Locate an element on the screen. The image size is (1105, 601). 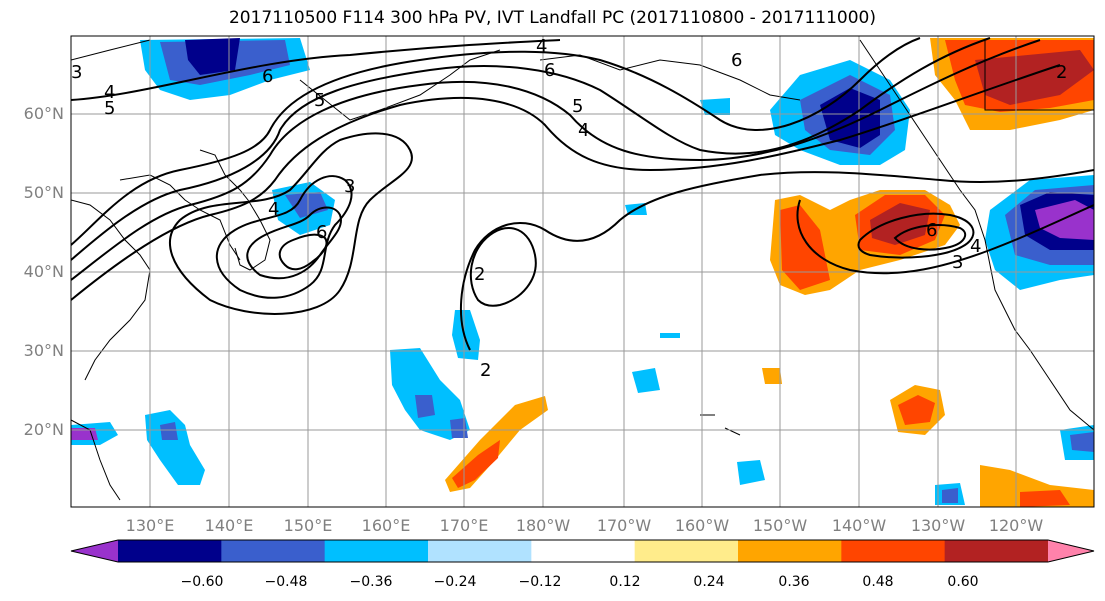
lon-label: 160°W is located at coordinates (702, 525).